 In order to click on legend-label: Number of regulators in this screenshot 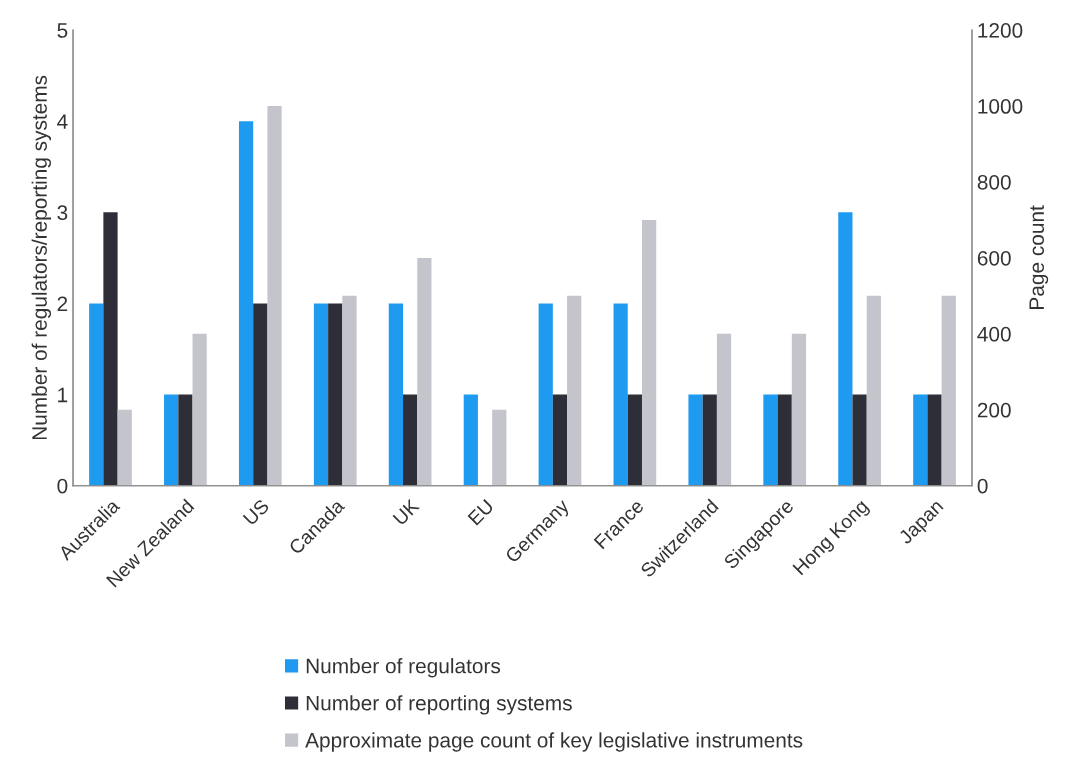, I will do `click(403, 668)`.